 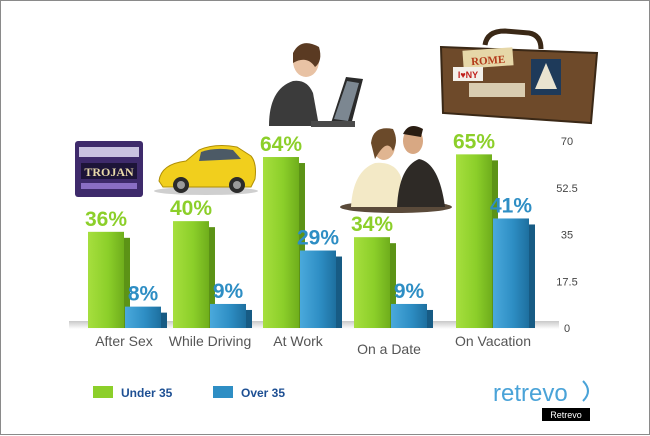 I want to click on bar-under-35-on-a-date-side, so click(x=393, y=285).